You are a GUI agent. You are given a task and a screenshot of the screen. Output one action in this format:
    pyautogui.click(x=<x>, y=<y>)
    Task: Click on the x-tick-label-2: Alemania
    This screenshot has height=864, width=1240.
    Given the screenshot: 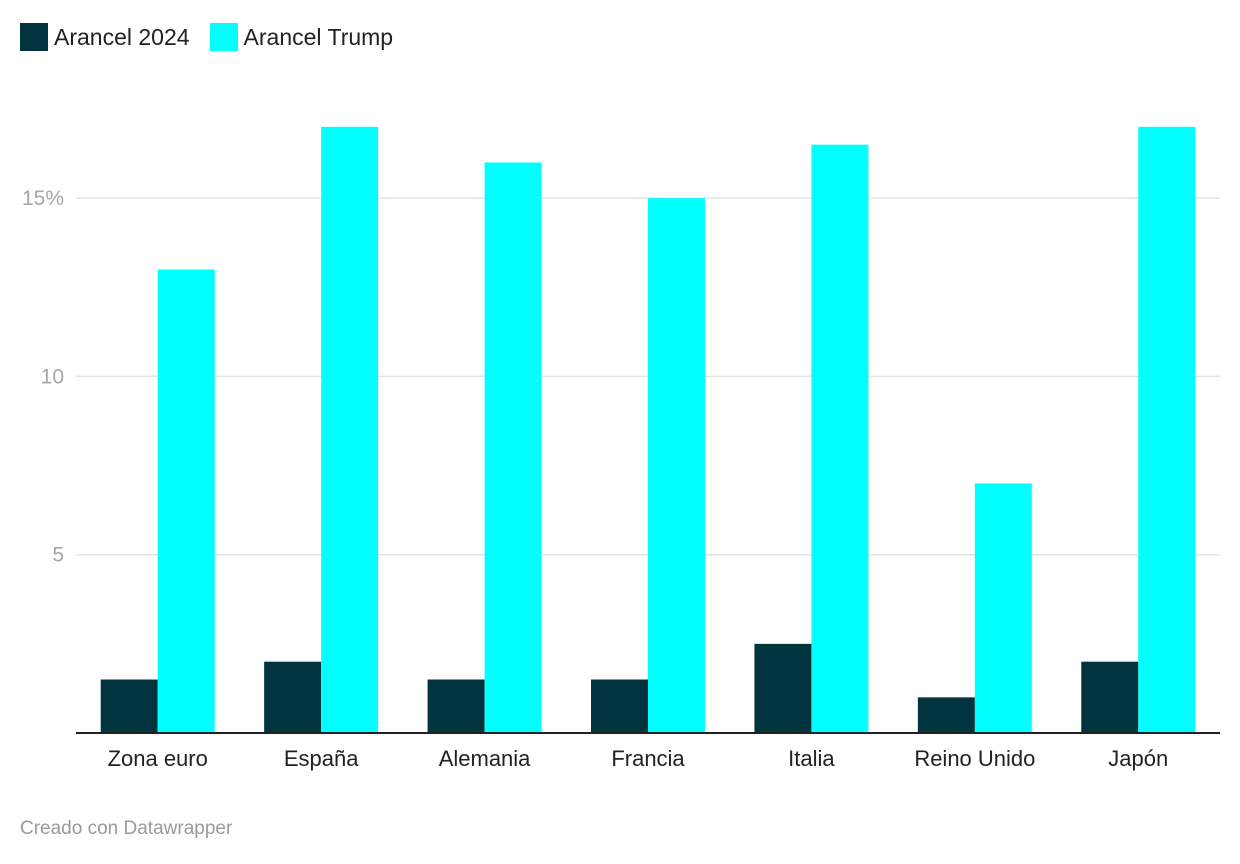 What is the action you would take?
    pyautogui.click(x=485, y=758)
    